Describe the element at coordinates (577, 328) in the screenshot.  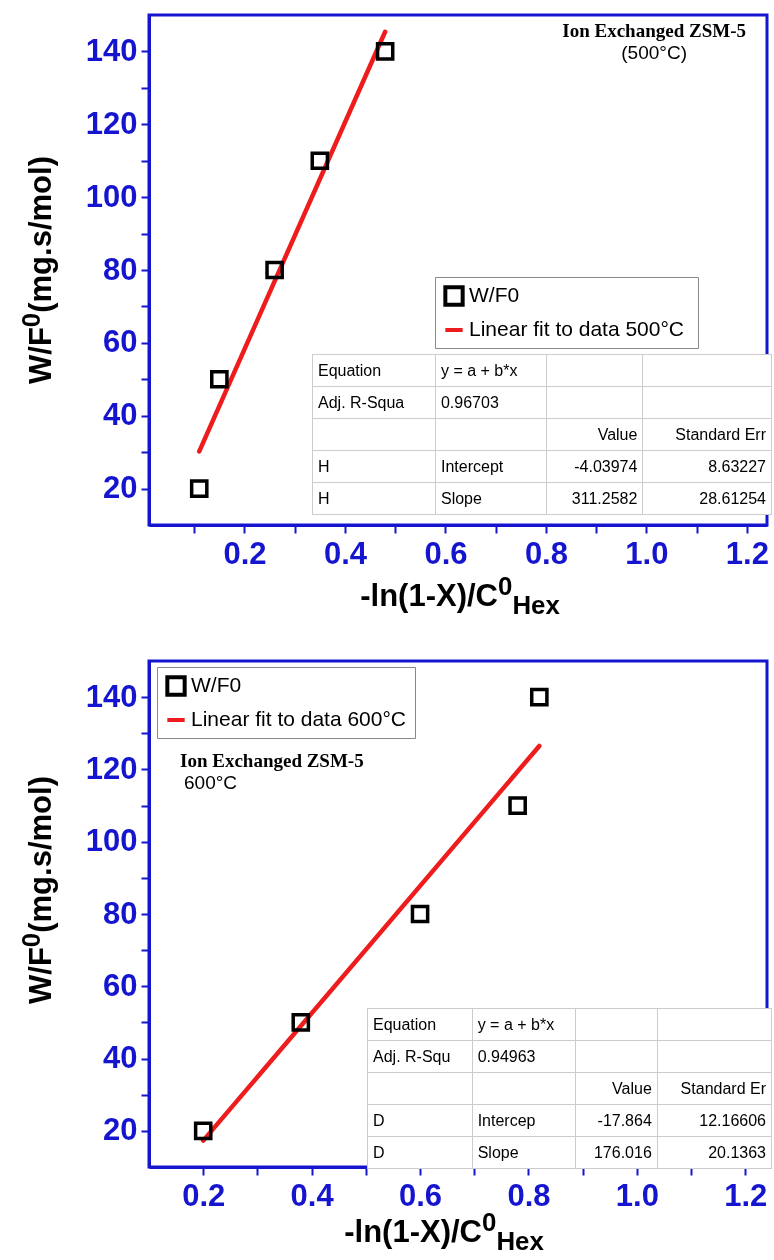
I see `legend-label: Linear fit to data 500°C` at that location.